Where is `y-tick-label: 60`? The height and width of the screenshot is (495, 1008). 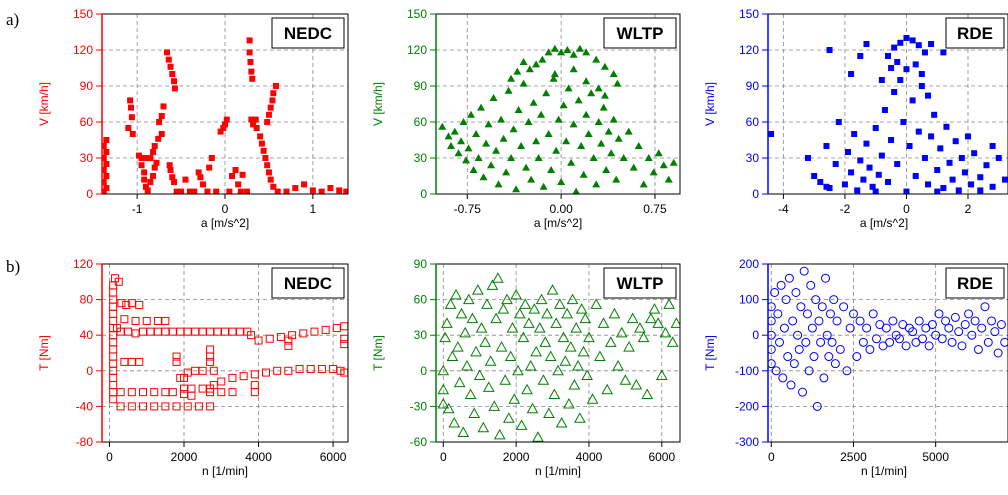 y-tick-label: 60 is located at coordinates (753, 122).